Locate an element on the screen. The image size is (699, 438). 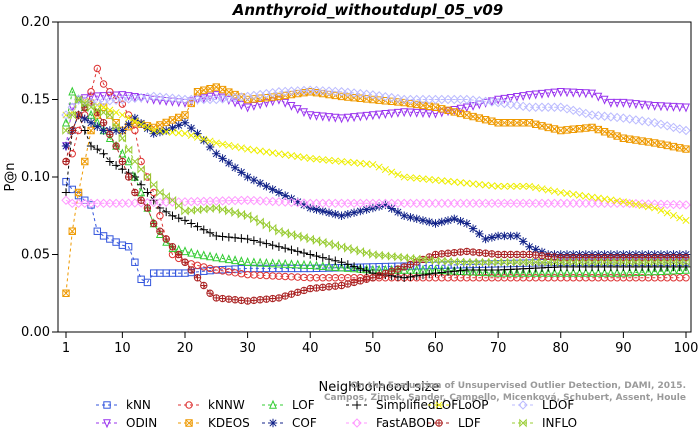
x-tick-label: 10 is located at coordinates (122, 348).